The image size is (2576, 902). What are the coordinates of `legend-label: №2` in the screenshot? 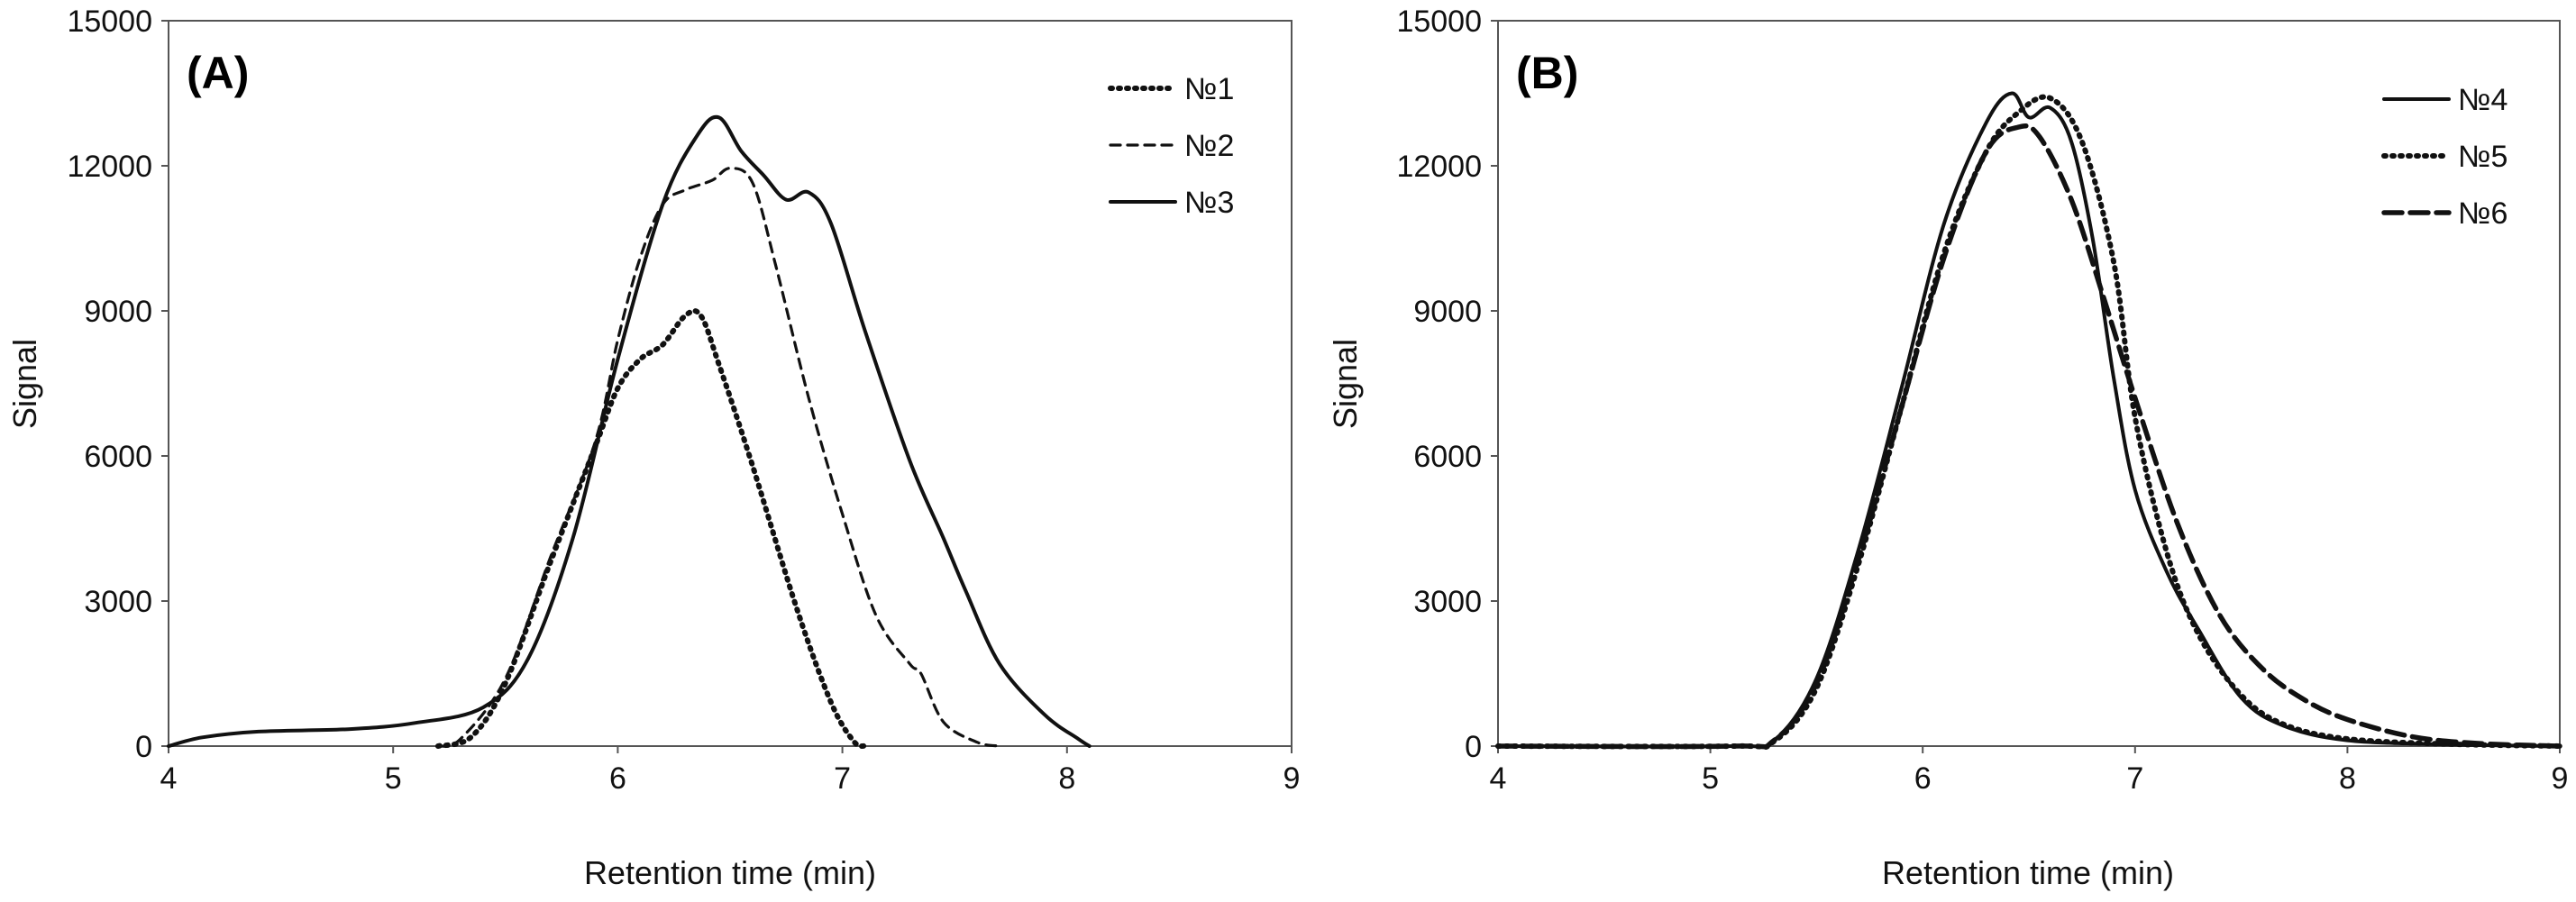 It's located at (1209, 146).